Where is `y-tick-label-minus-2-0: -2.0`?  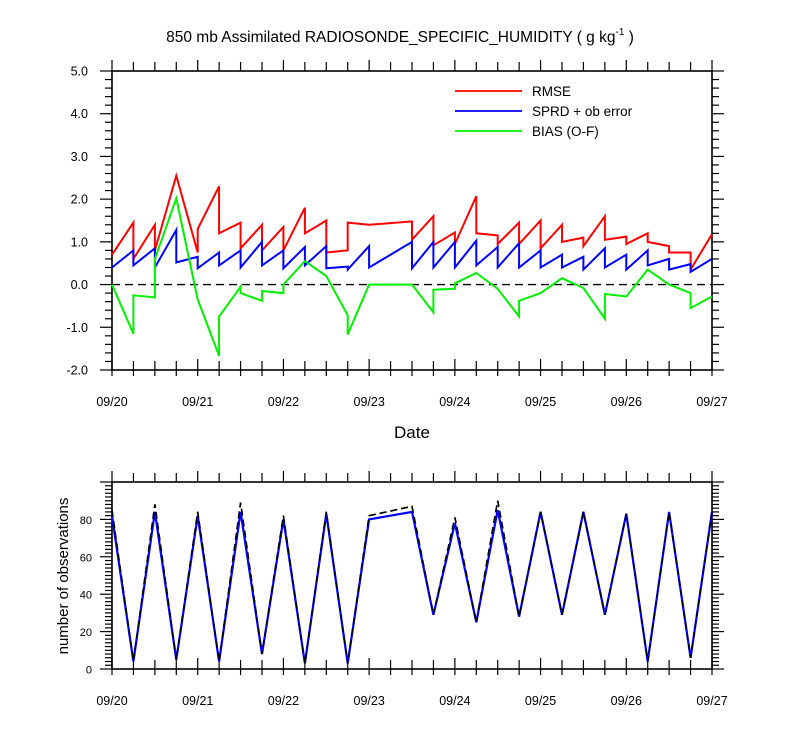
y-tick-label-minus-2-0: -2.0 is located at coordinates (77, 371).